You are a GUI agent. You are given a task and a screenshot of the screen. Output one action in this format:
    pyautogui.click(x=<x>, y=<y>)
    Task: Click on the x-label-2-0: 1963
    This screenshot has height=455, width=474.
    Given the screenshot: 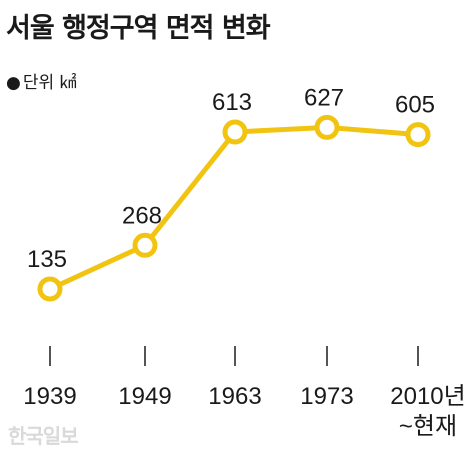 What is the action you would take?
    pyautogui.click(x=234, y=396)
    